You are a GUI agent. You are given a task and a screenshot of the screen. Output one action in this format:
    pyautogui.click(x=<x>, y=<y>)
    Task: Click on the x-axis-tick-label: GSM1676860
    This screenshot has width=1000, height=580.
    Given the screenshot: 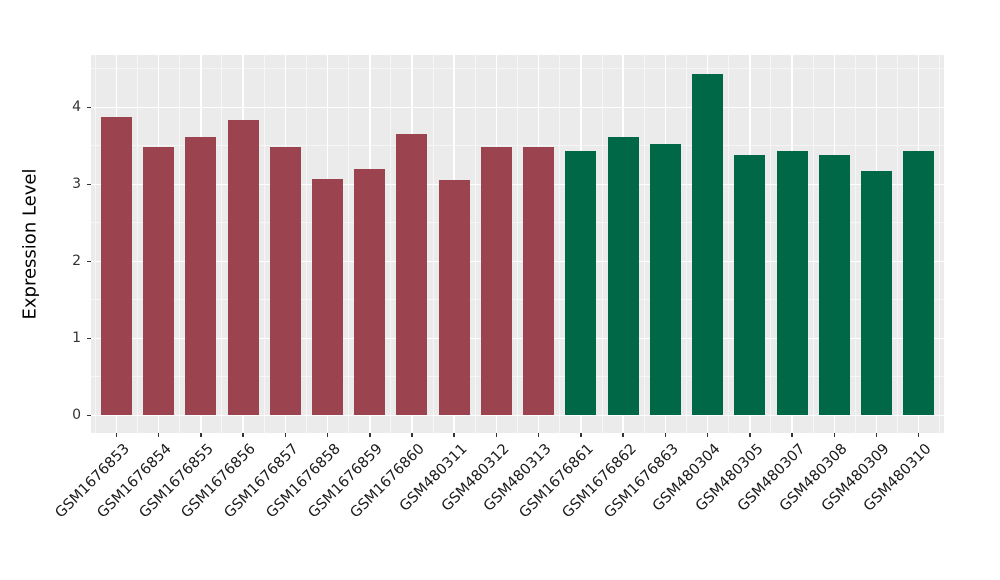 What is the action you would take?
    pyautogui.click(x=388, y=481)
    